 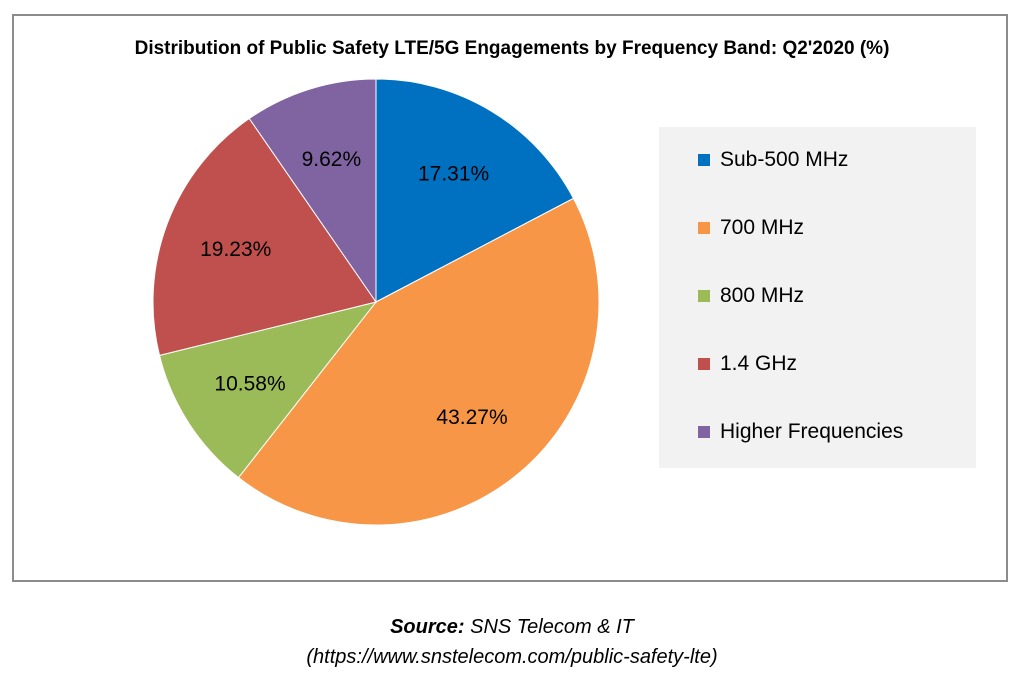 What do you see at coordinates (332, 159) in the screenshot?
I see `pie-data-label: 9.62%` at bounding box center [332, 159].